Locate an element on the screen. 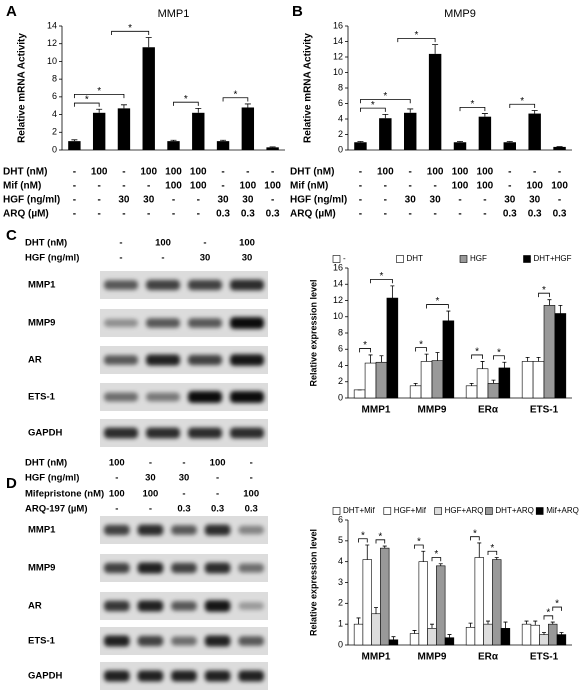 Image resolution: width=580 pixels, height=693 pixels. treatment-label: Mif (nM) is located at coordinates (309, 186).